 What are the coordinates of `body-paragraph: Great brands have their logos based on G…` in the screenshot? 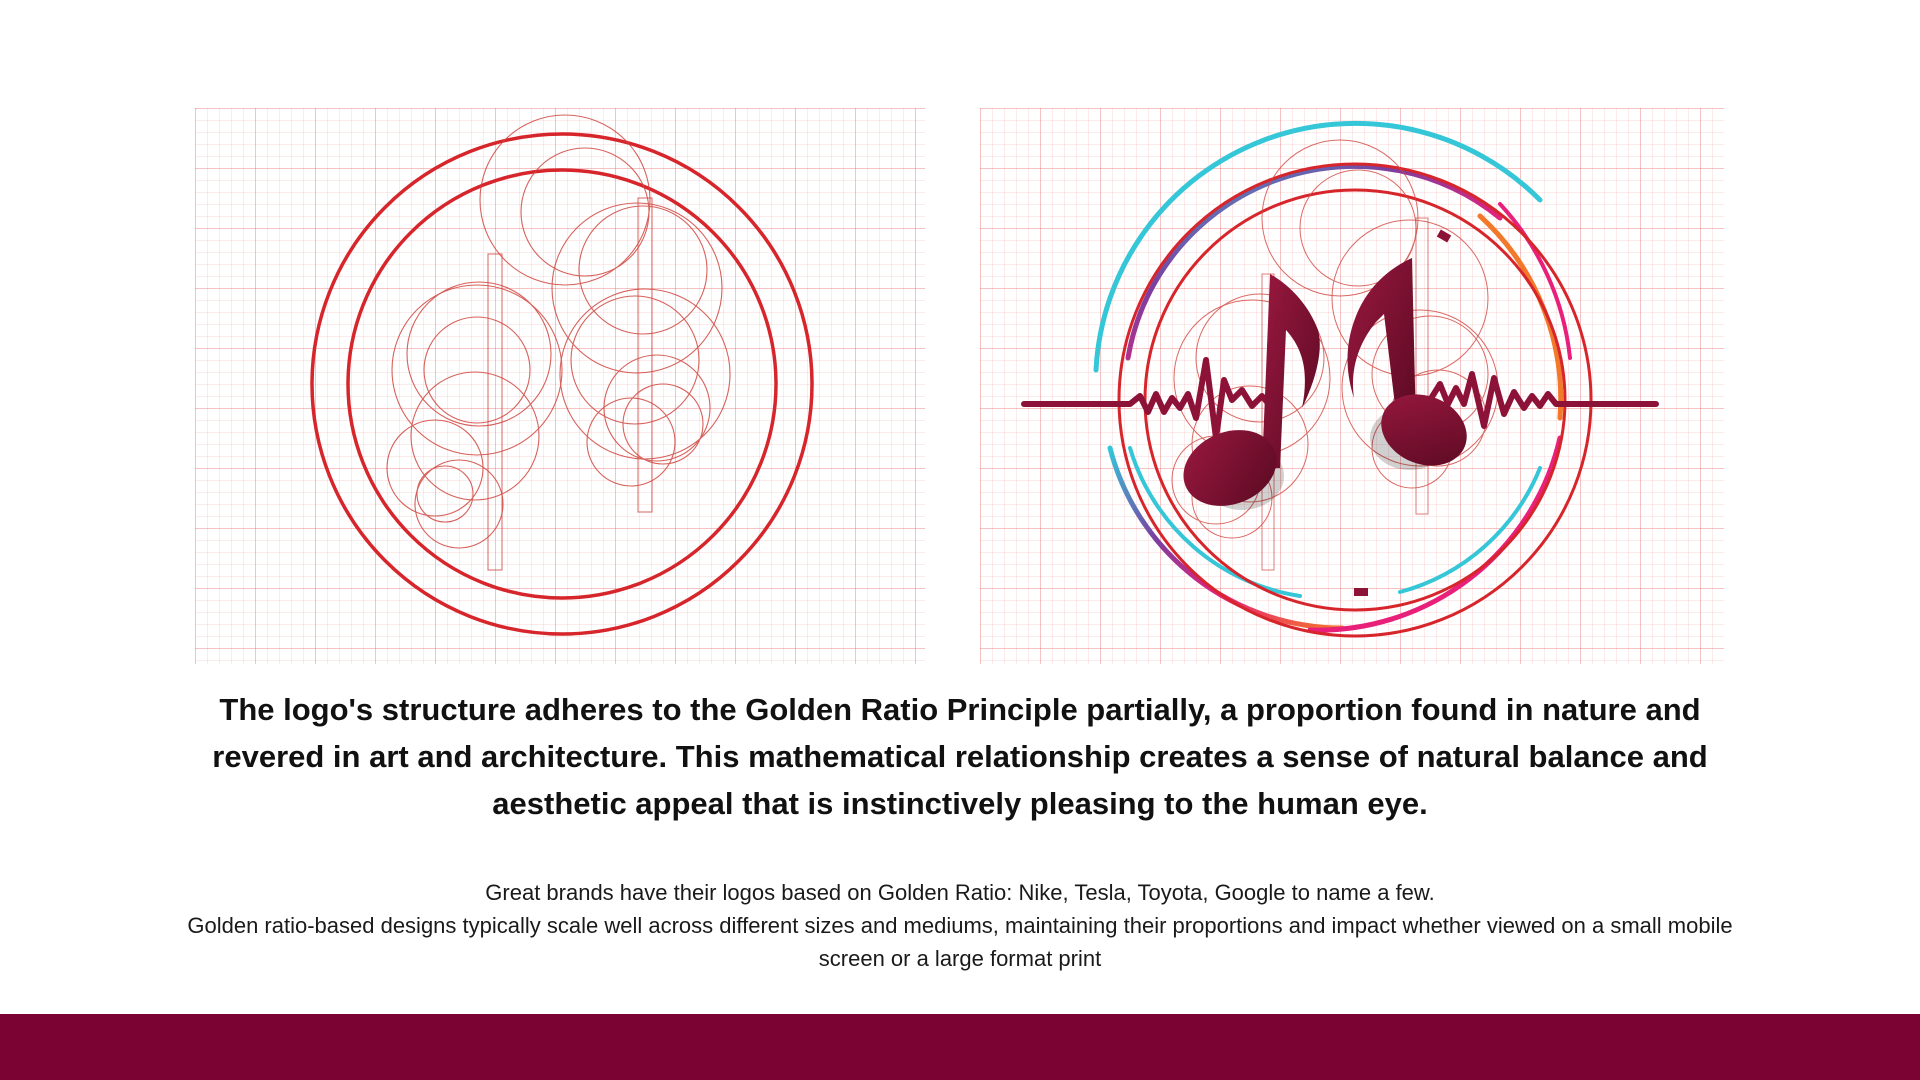 It's located at (960, 925).